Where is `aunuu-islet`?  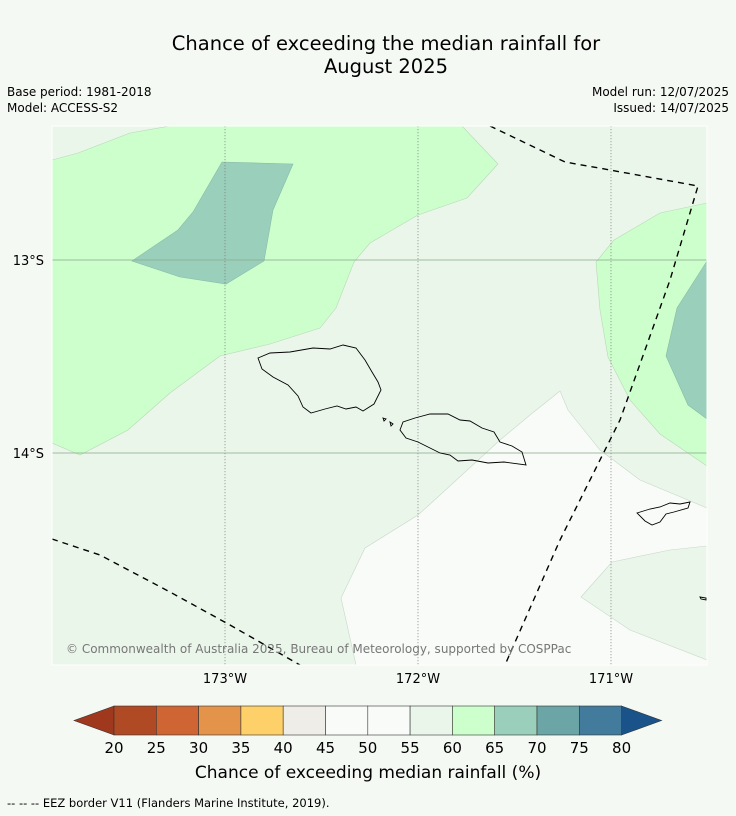
aunuu-islet is located at coordinates (703, 598).